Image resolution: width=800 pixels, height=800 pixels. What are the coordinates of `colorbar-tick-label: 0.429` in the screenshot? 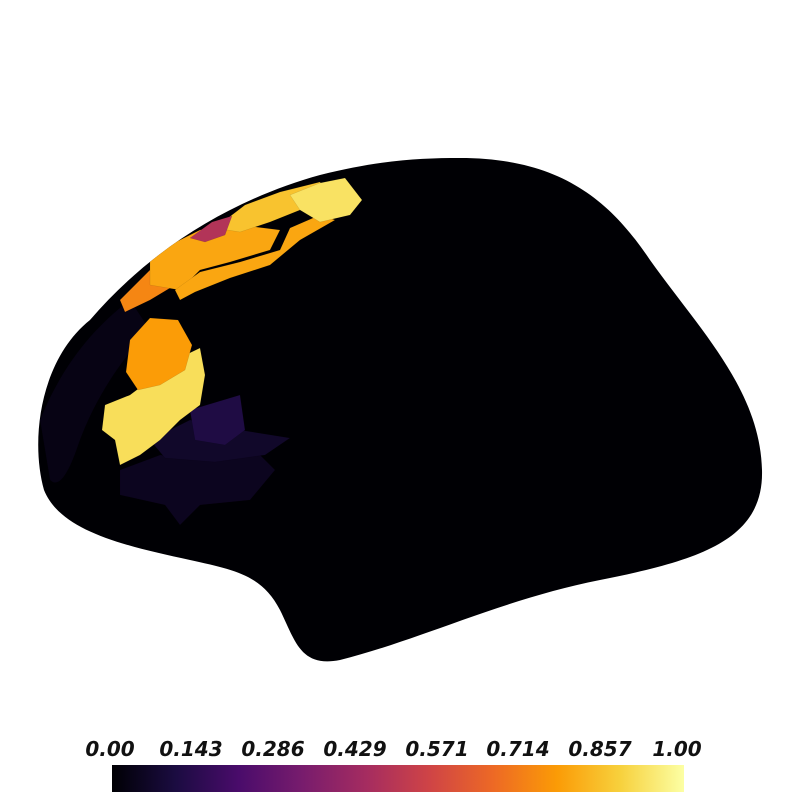 It's located at (355, 749).